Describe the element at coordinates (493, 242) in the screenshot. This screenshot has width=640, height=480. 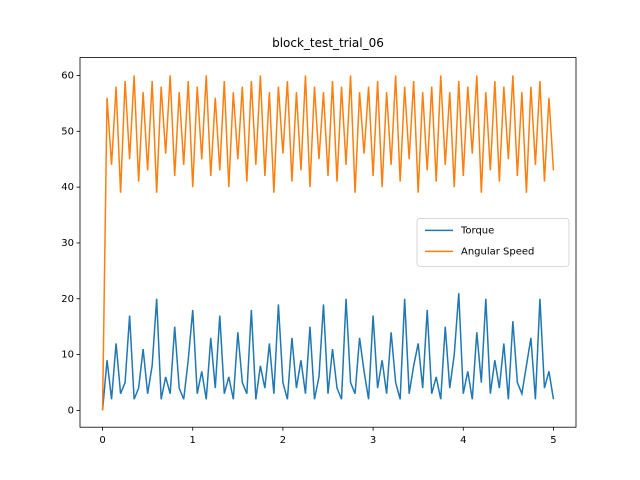
I see `legend-box` at that location.